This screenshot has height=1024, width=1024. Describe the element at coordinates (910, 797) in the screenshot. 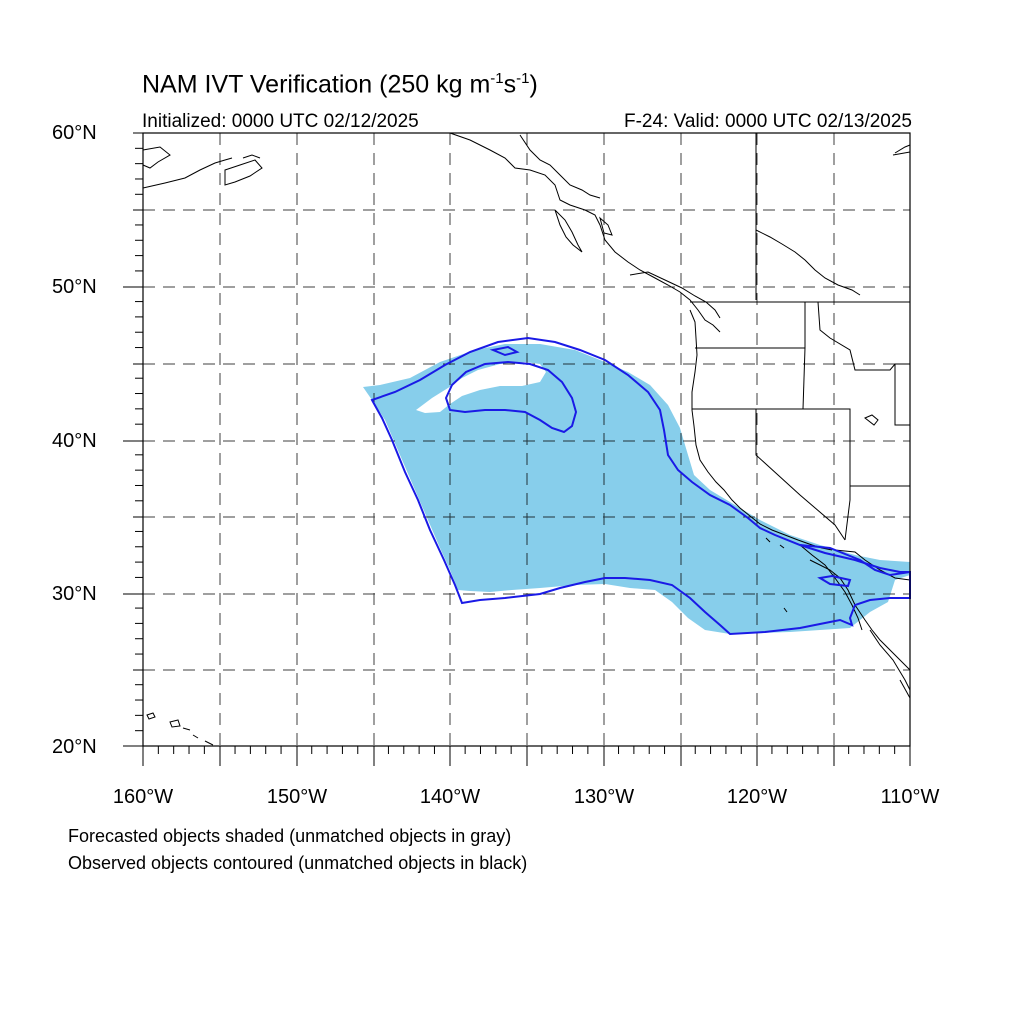

I see `lon-label-110w: 110°W` at that location.